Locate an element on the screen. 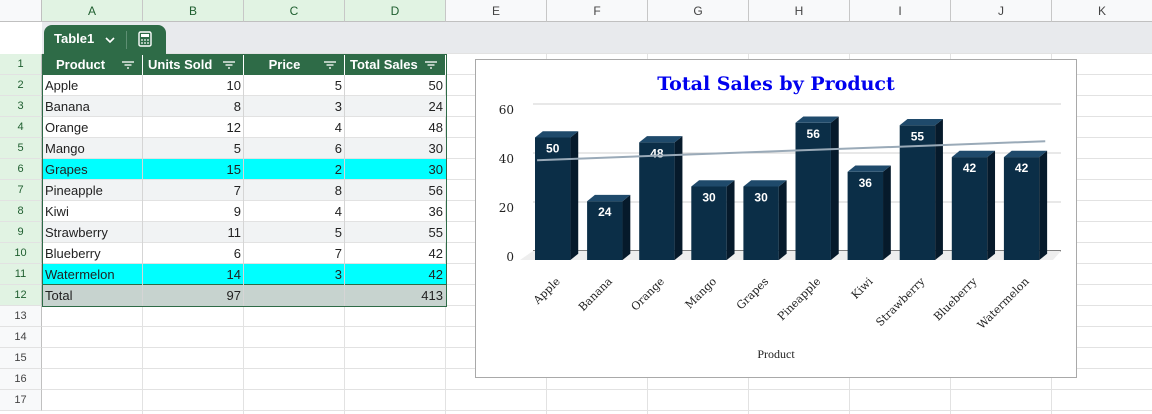  table-cell: 48 is located at coordinates (435, 127).